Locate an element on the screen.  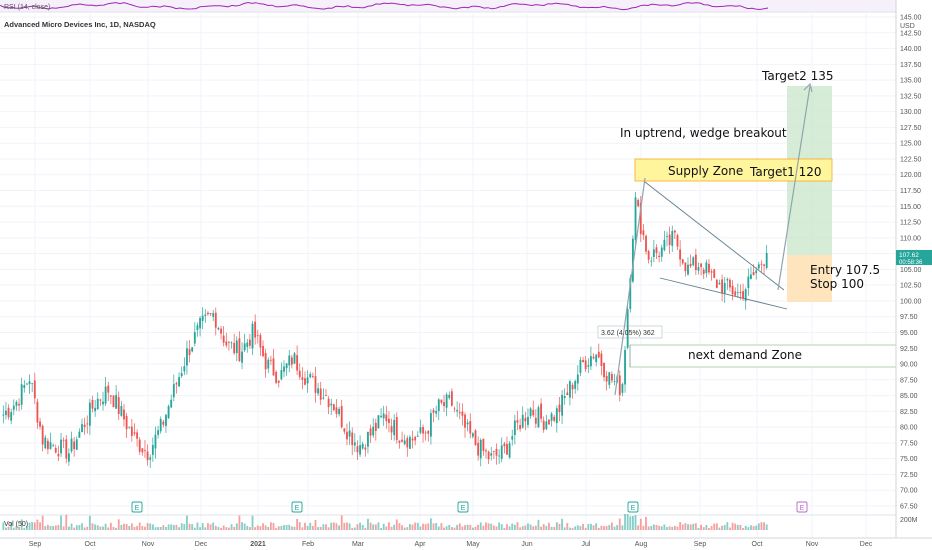
wedge-upper-line is located at coordinates (714, 236).